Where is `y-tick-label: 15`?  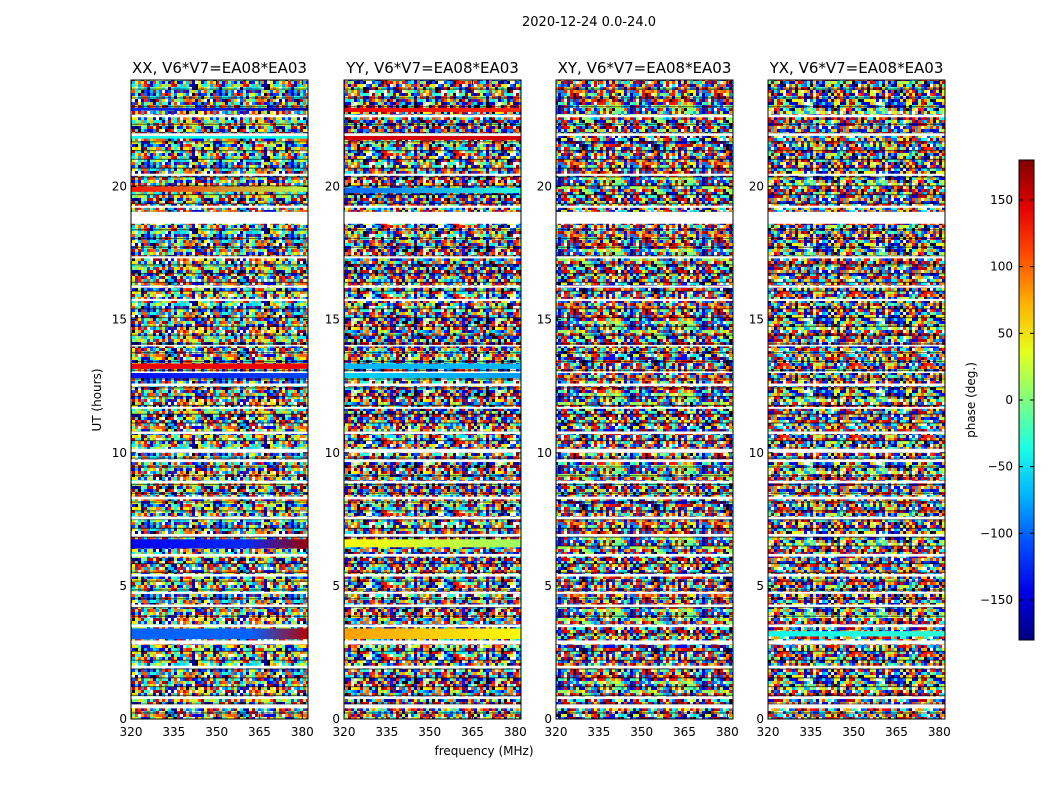
y-tick-label: 15 is located at coordinates (756, 320).